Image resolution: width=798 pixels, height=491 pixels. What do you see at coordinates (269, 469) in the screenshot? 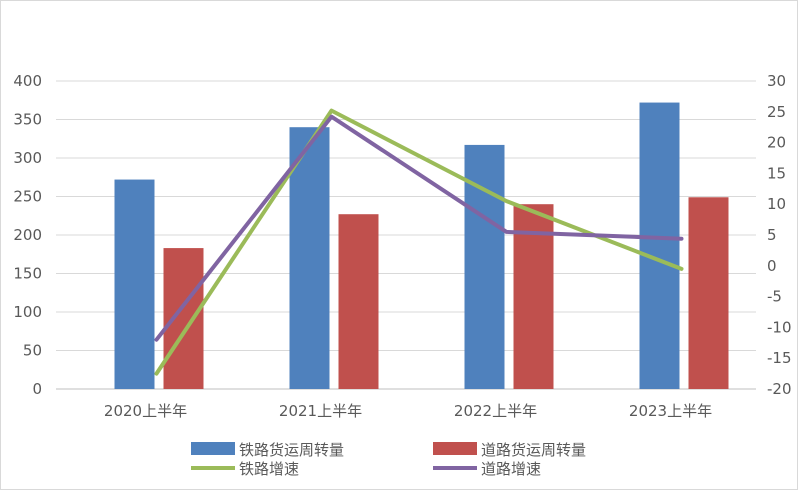
I see `legend-label: 铁路增速` at bounding box center [269, 469].